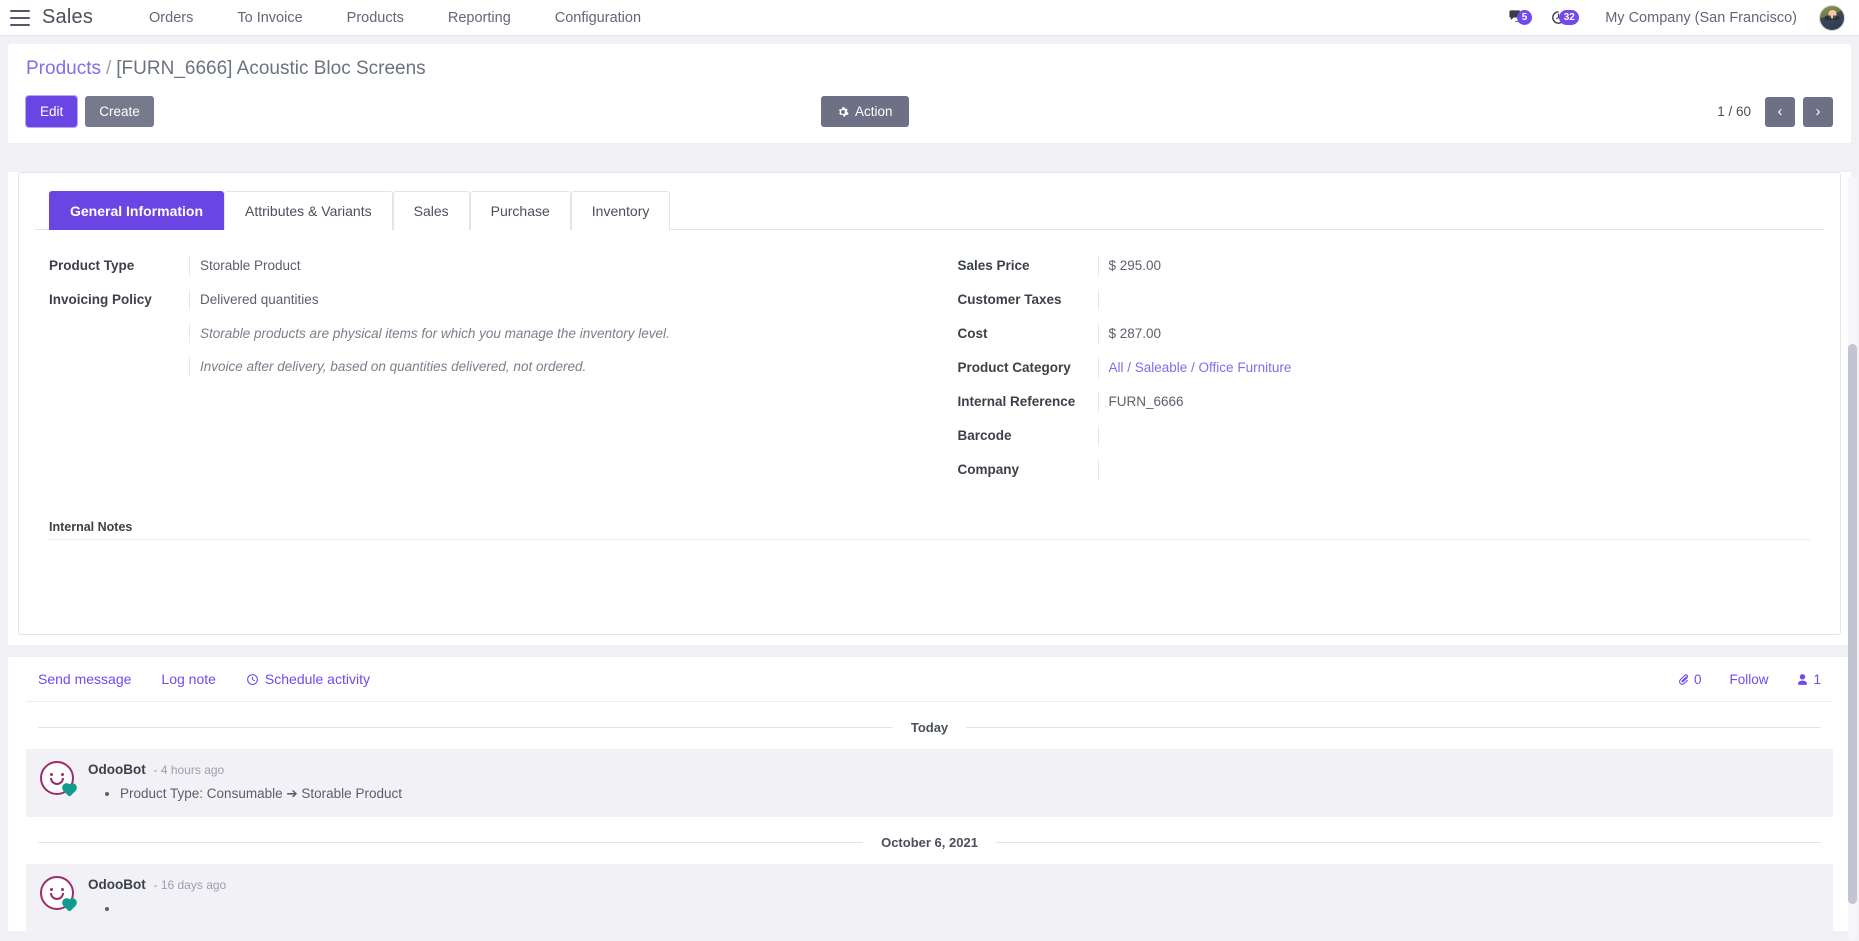  Describe the element at coordinates (1454, 368) in the screenshot. I see `field-product-category-value: All / Saleable / Office Furniture` at that location.